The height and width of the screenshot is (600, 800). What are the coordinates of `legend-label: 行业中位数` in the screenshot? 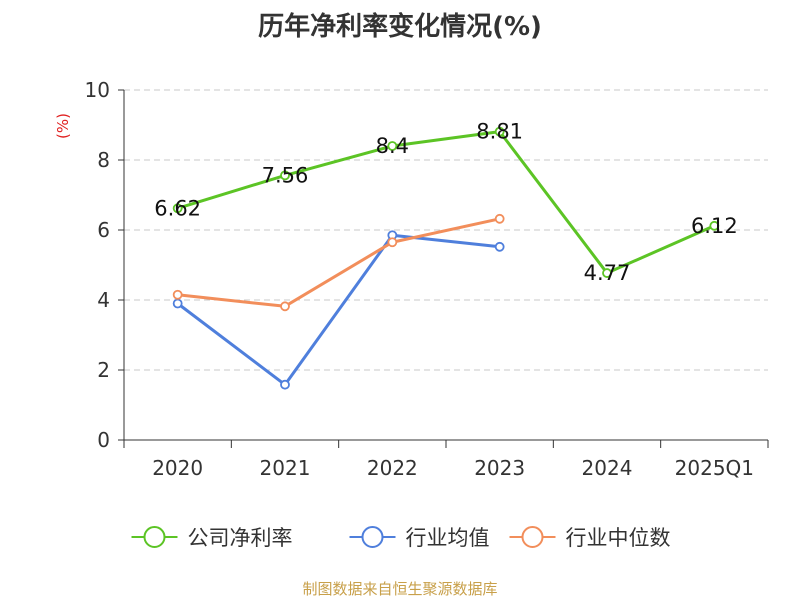 It's located at (618, 538).